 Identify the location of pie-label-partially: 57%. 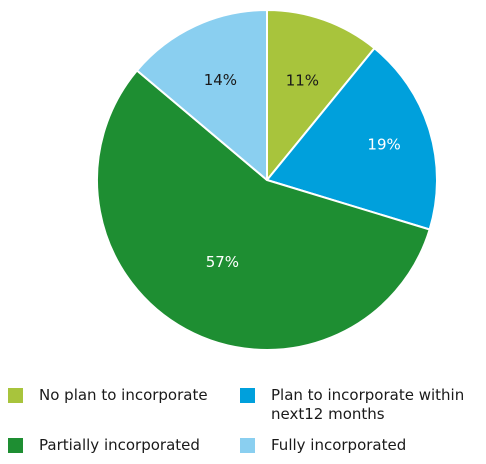
(222, 262).